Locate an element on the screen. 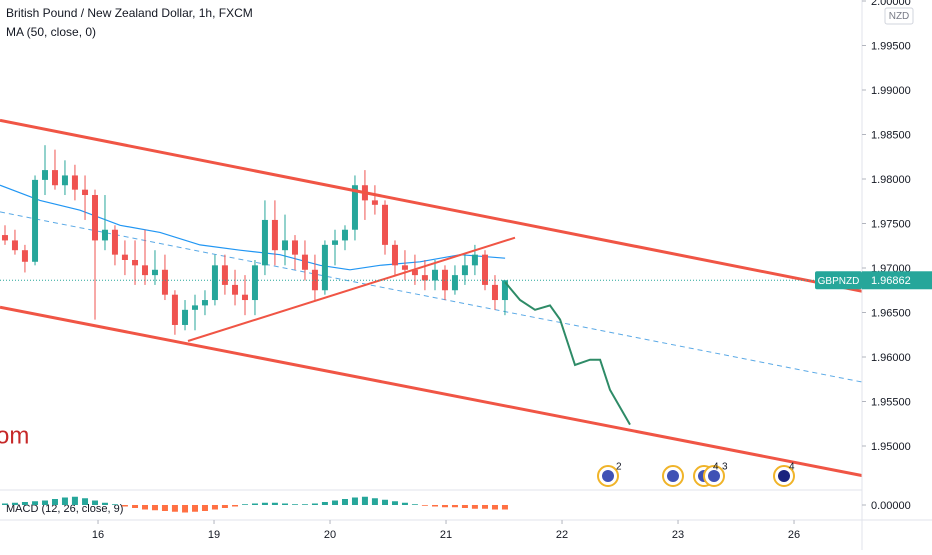  currency-label: NZD is located at coordinates (899, 16).